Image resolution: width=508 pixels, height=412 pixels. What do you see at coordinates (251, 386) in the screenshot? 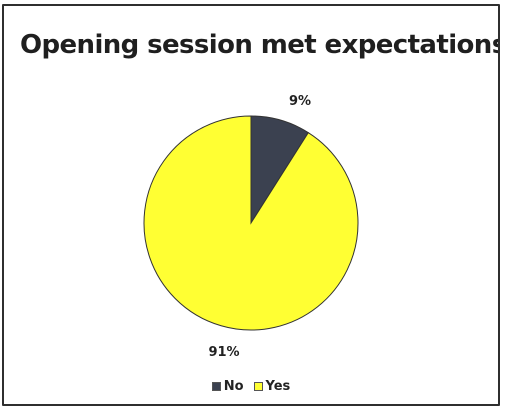
I see `legend: No Yes` at bounding box center [251, 386].